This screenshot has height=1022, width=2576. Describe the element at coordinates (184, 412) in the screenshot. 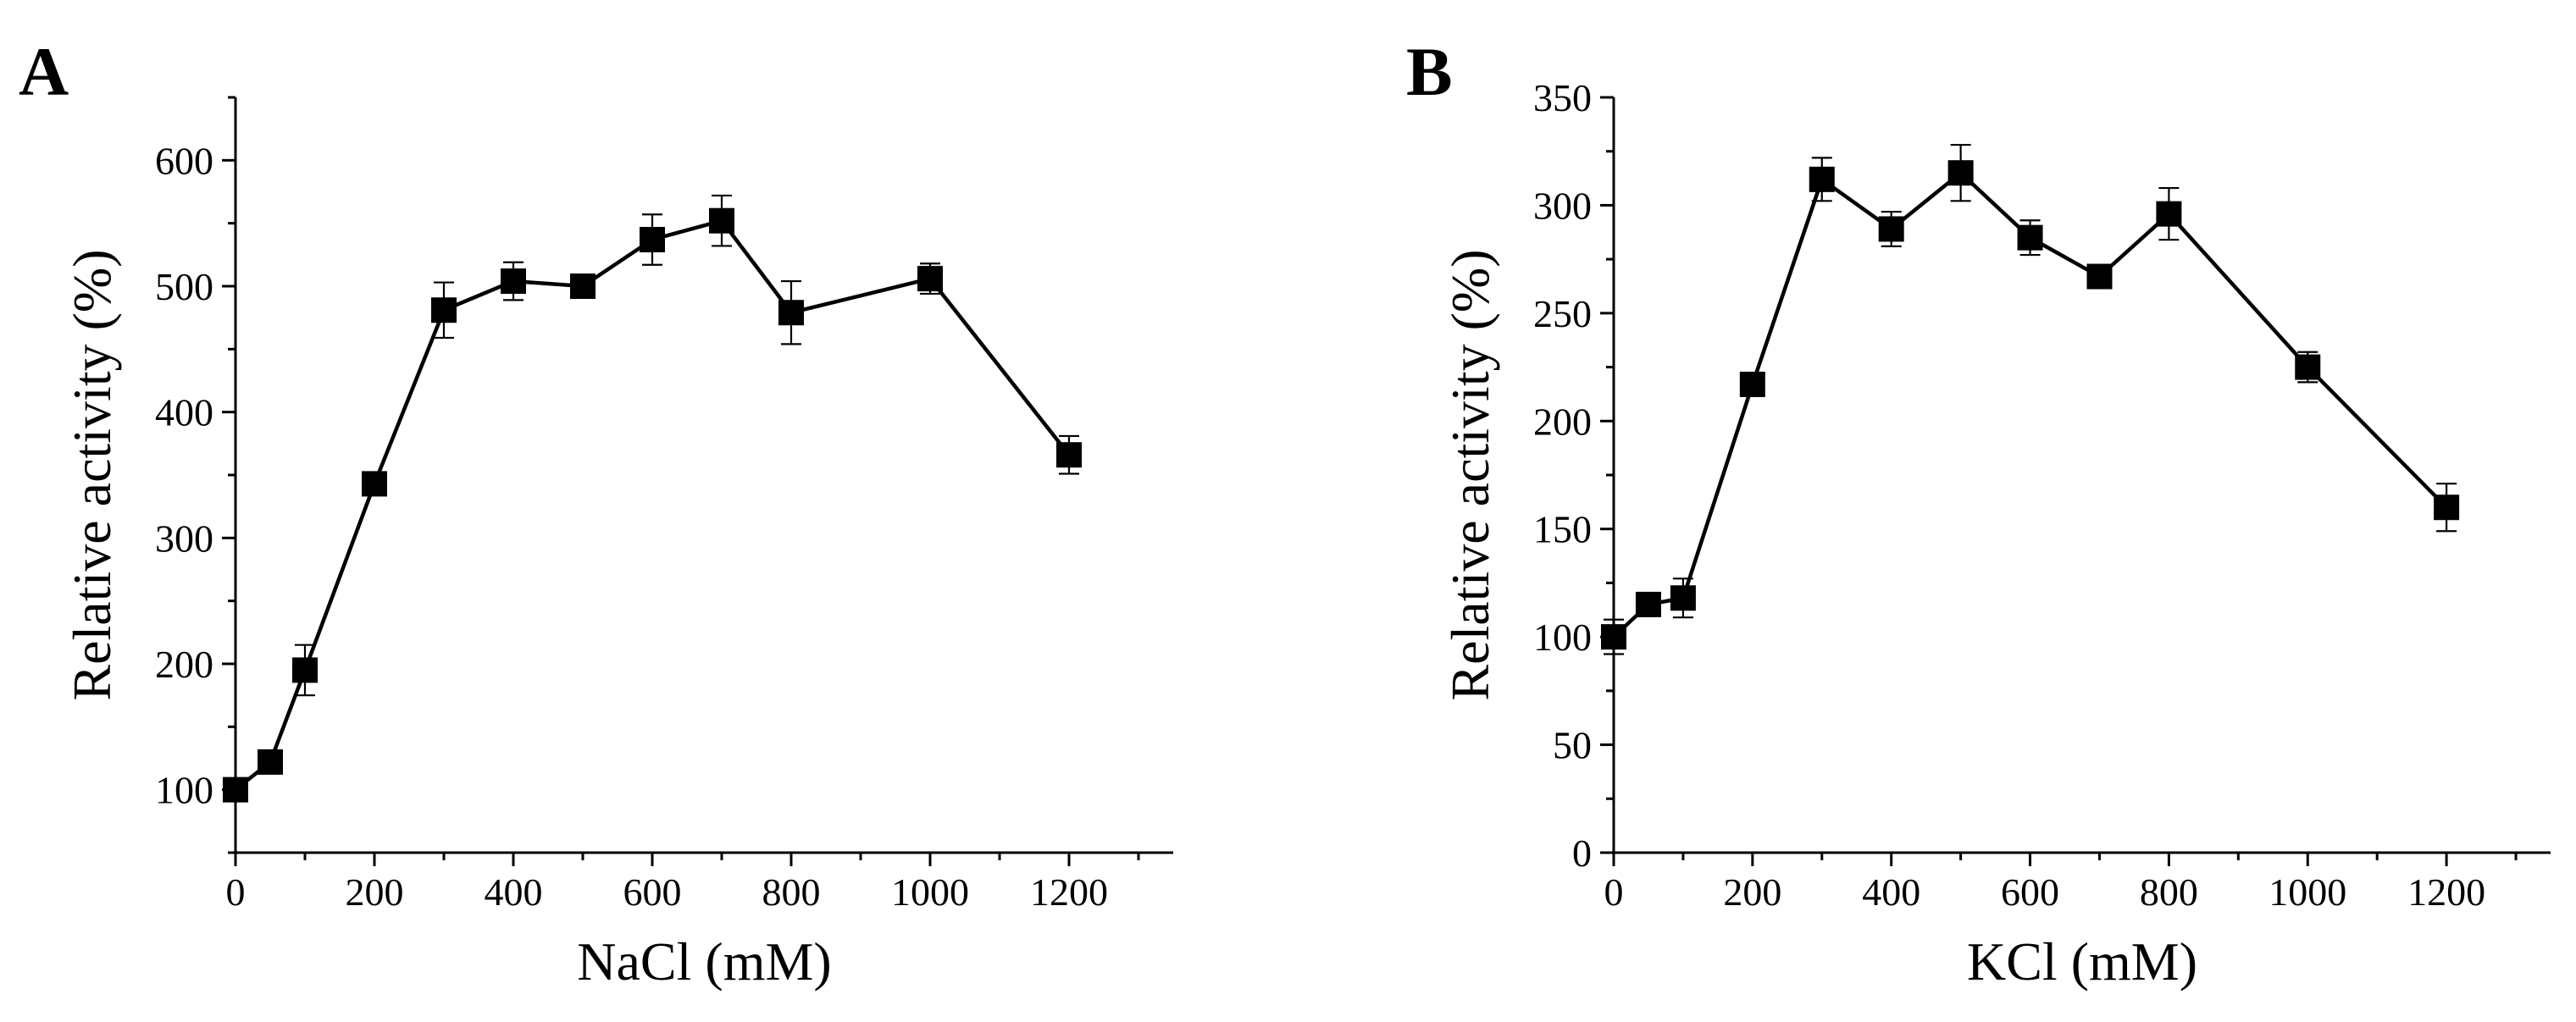

I see `y-tick-label: 400` at that location.